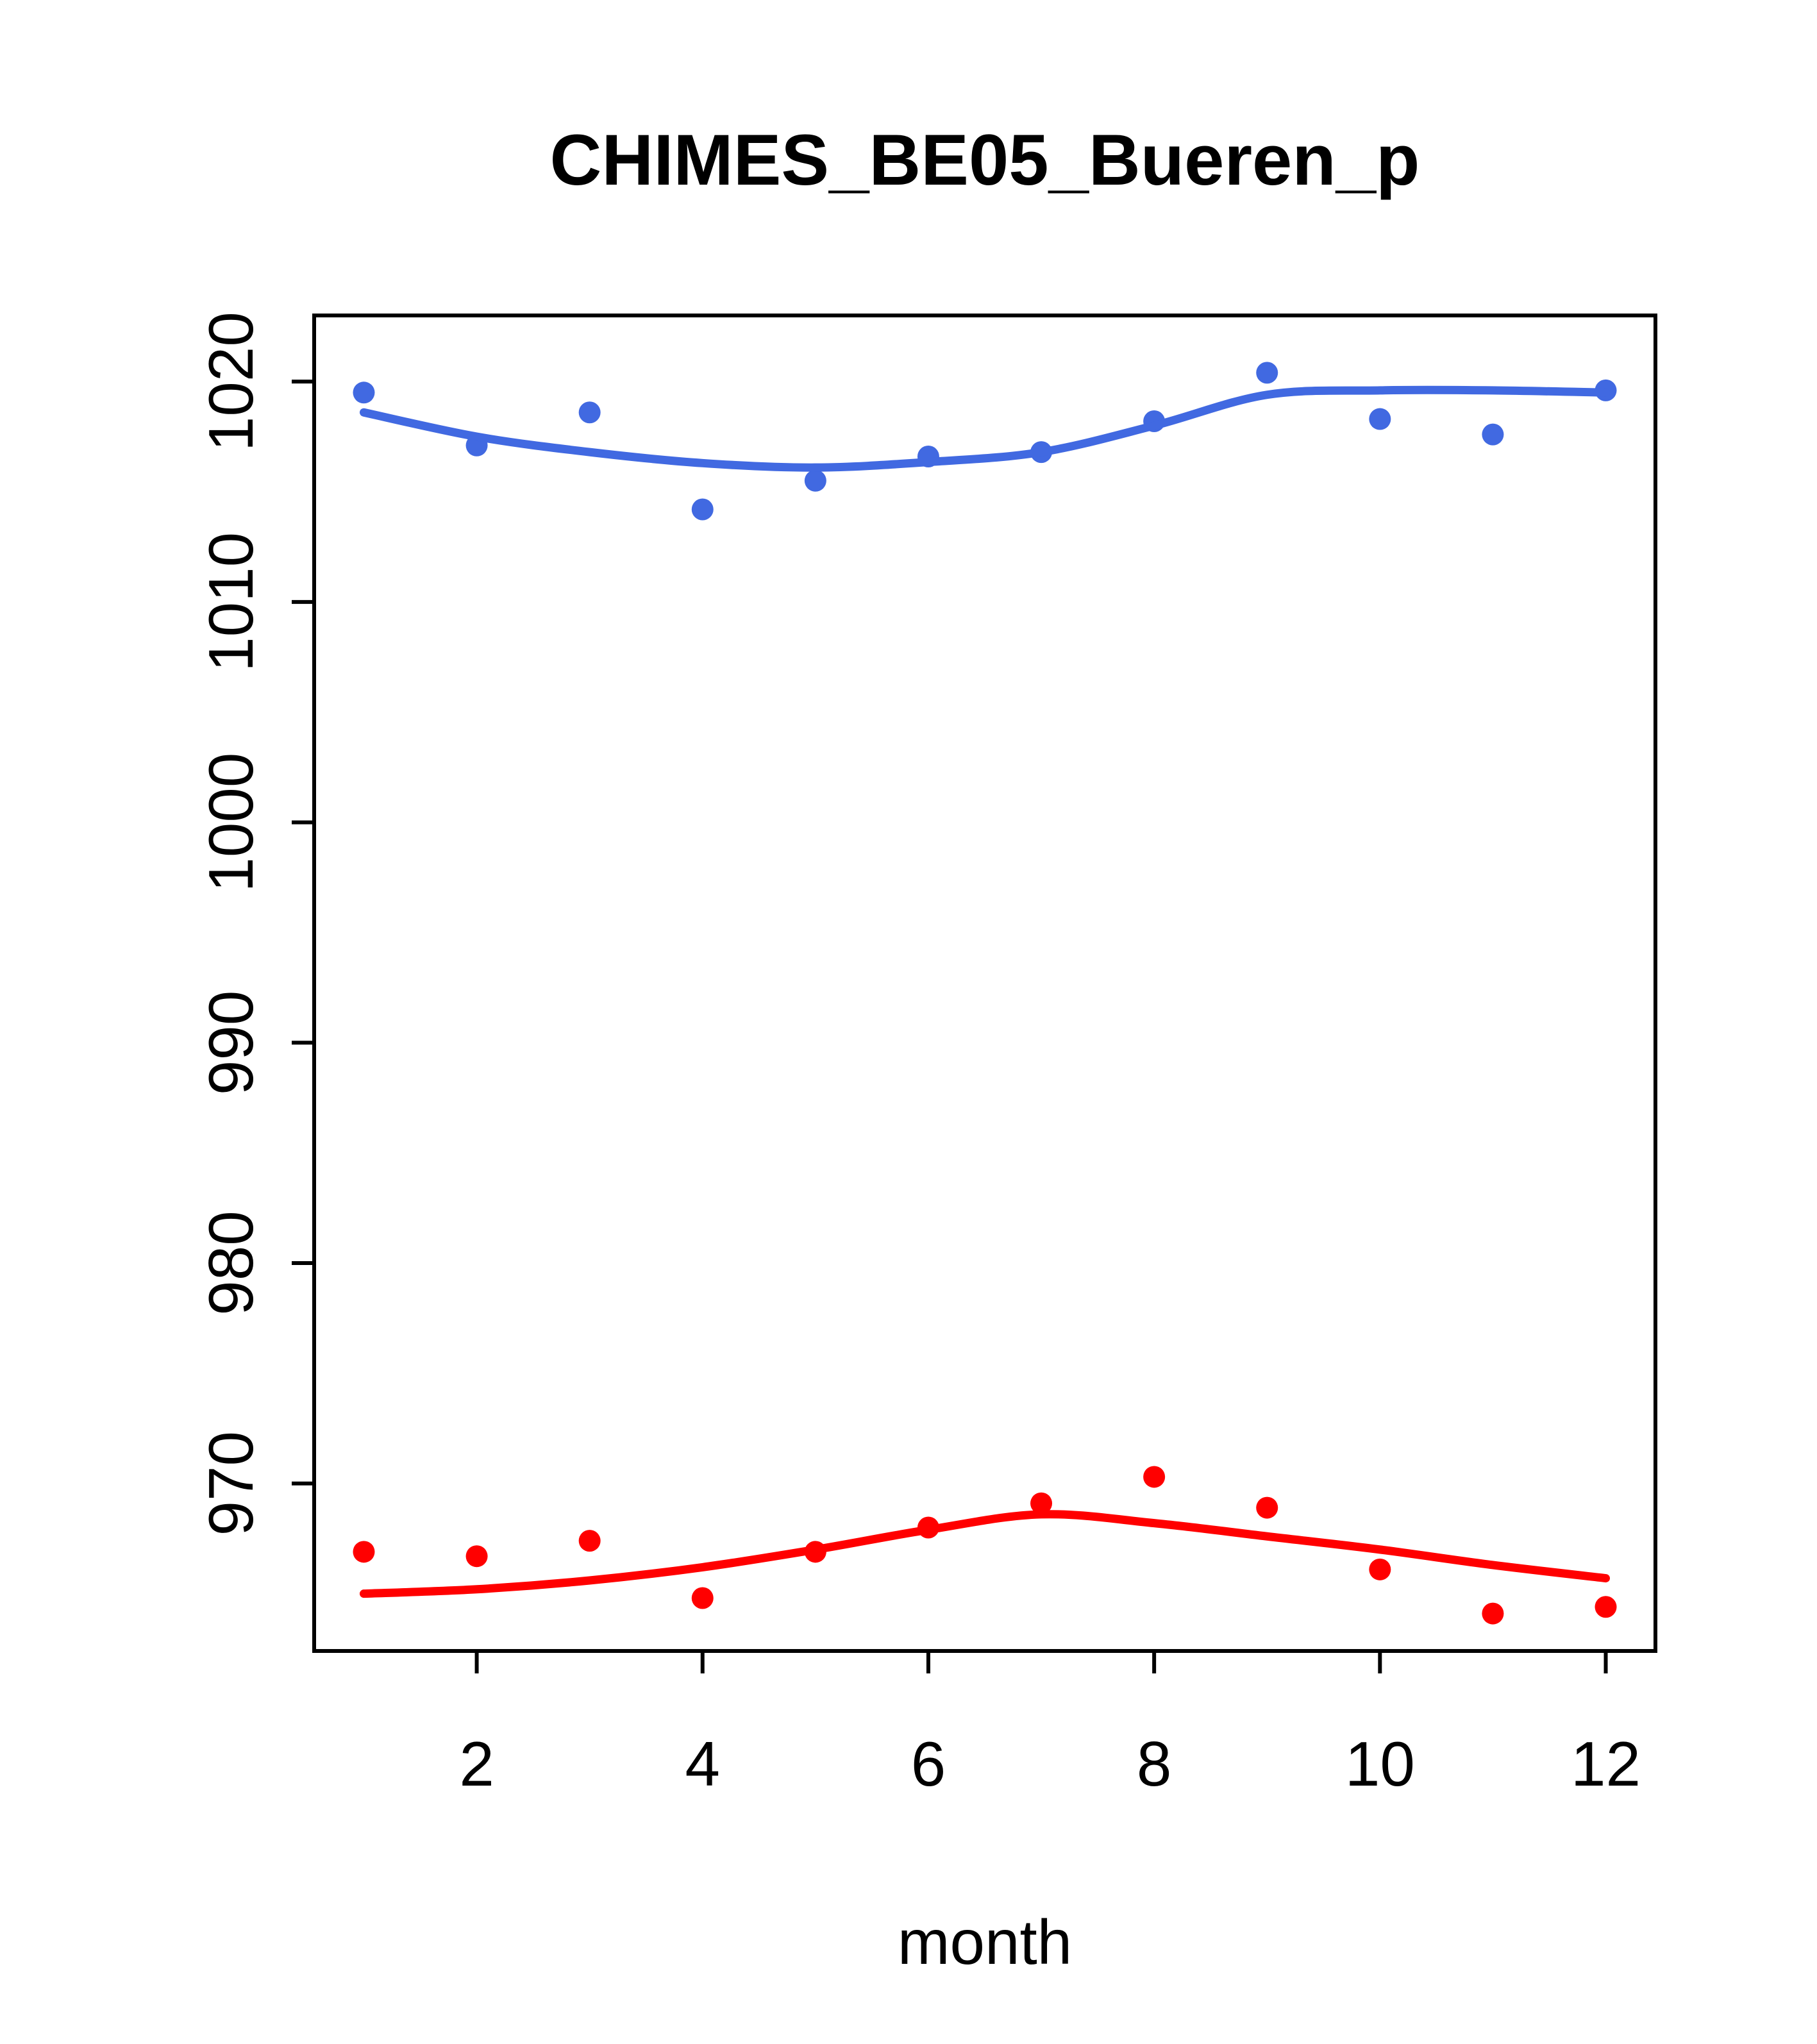 The image size is (1817, 2044). Describe the element at coordinates (1380, 1764) in the screenshot. I see `x-tick-label: 10` at that location.